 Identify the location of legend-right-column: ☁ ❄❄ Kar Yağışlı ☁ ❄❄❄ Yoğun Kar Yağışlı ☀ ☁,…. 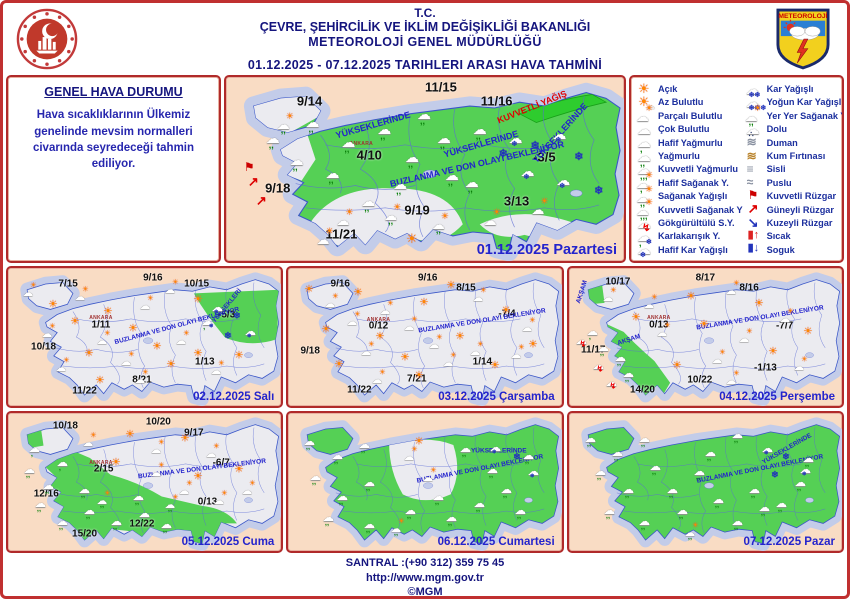
(793, 169).